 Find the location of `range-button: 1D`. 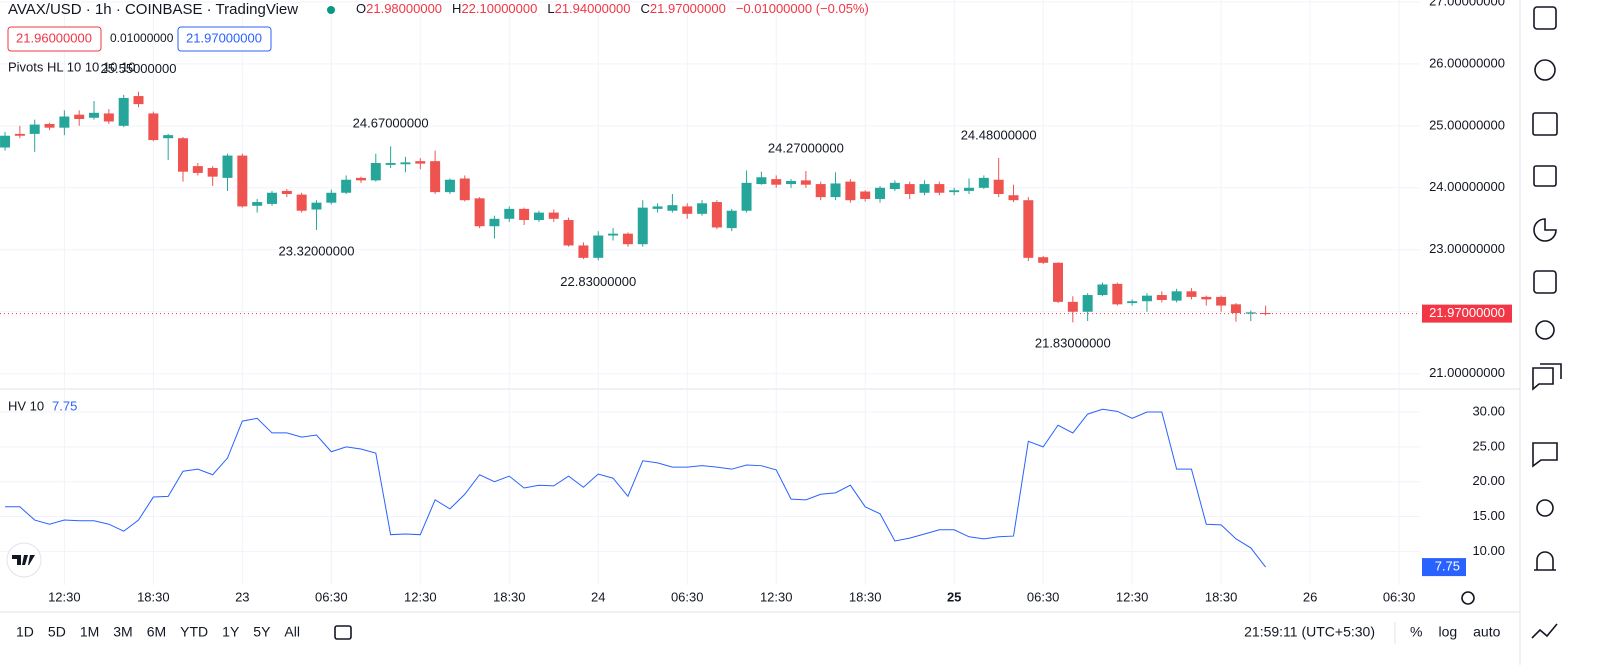

range-button: 1D is located at coordinates (25, 632).